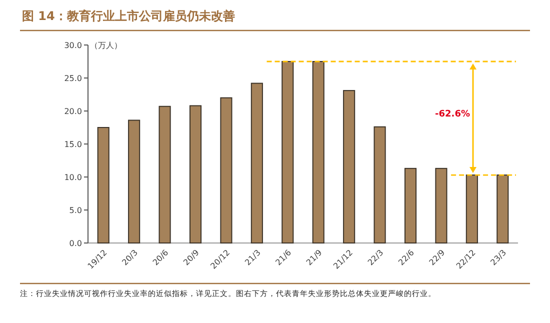 This screenshot has height=323, width=550. Describe the element at coordinates (75, 243) in the screenshot. I see `y-tick-label: 0.0` at that location.